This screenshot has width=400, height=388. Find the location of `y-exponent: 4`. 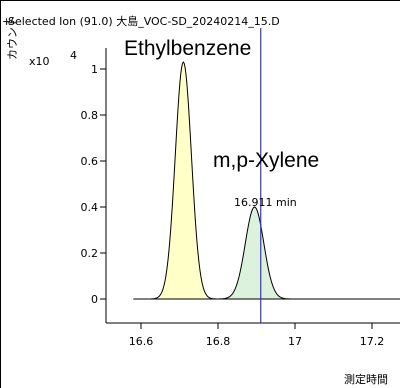

y-exponent: 4 is located at coordinates (73, 55).